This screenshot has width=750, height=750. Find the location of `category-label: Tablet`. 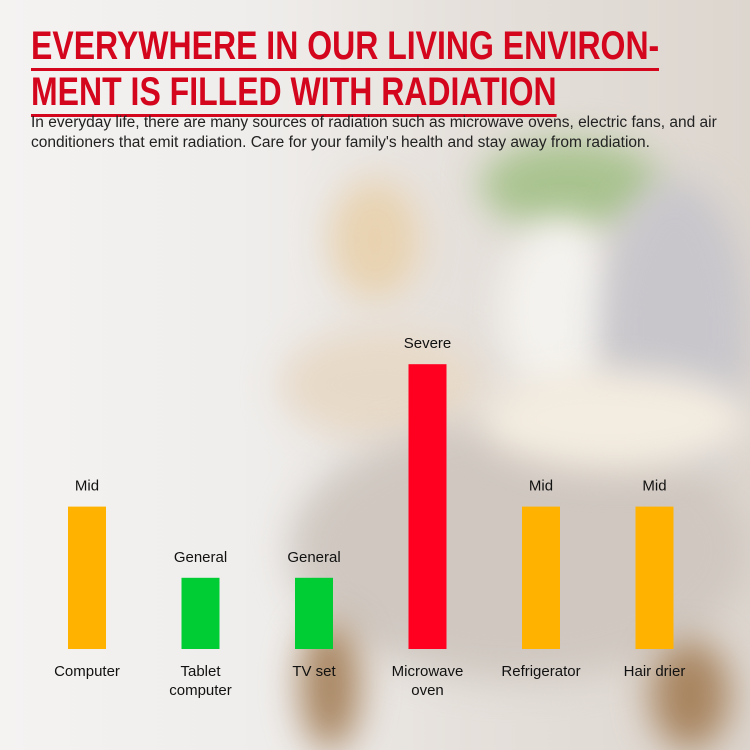

category-label: Tablet is located at coordinates (200, 671).